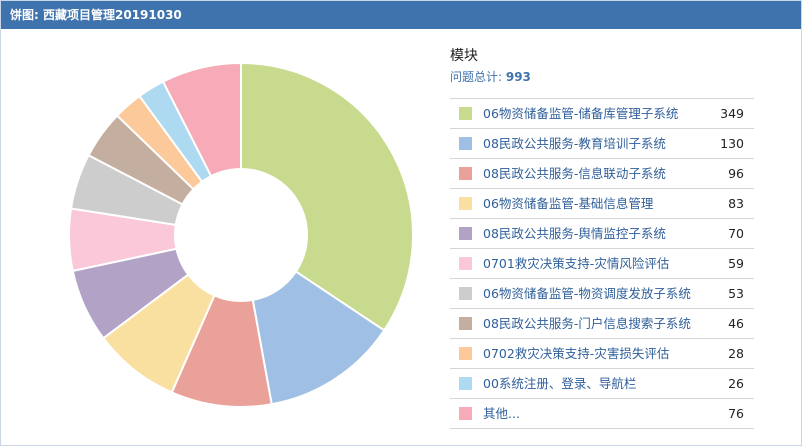 This screenshot has height=446, width=802. Describe the element at coordinates (732, 143) in the screenshot. I see `legend-value: 130` at that location.